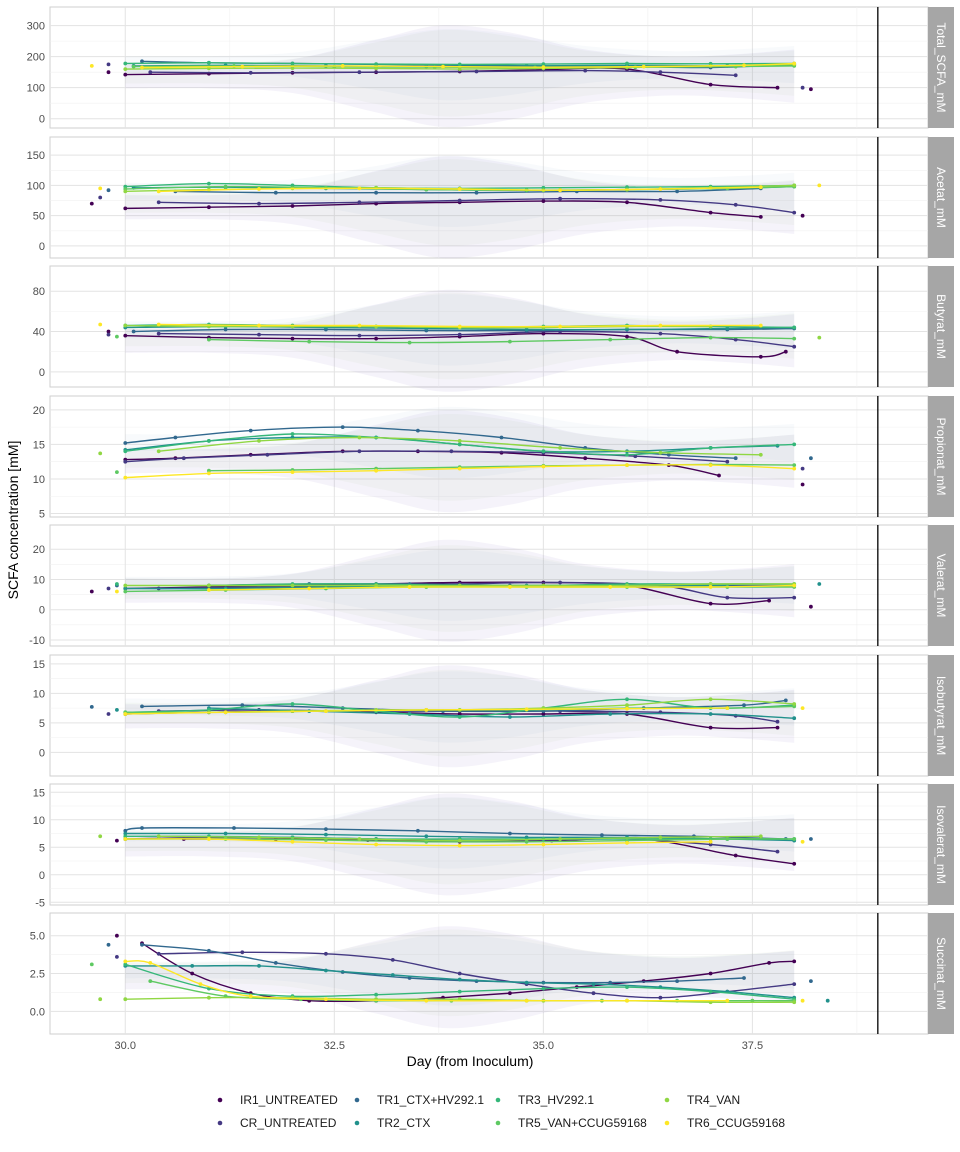 The width and height of the screenshot is (960, 1152). Describe the element at coordinates (37, 975) in the screenshot. I see `y-tick-label: 2.5` at that location.